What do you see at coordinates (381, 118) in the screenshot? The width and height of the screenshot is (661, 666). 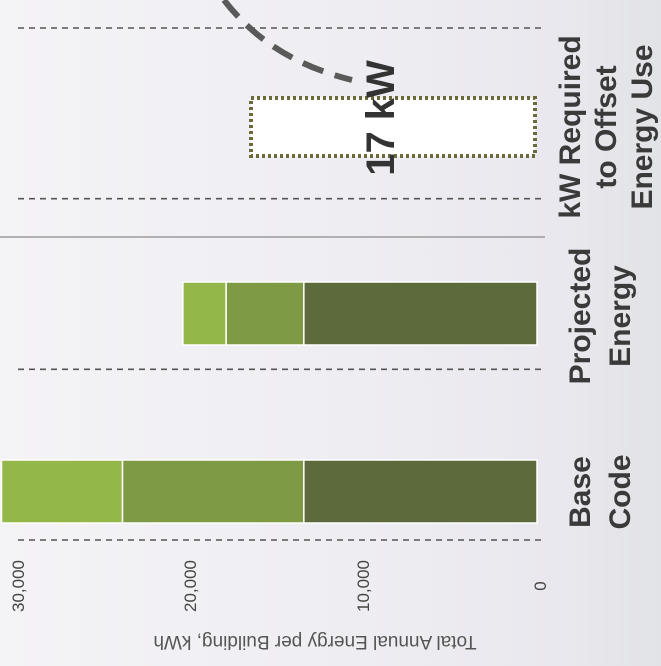 I see `kw-value-label: 17 kW` at bounding box center [381, 118].